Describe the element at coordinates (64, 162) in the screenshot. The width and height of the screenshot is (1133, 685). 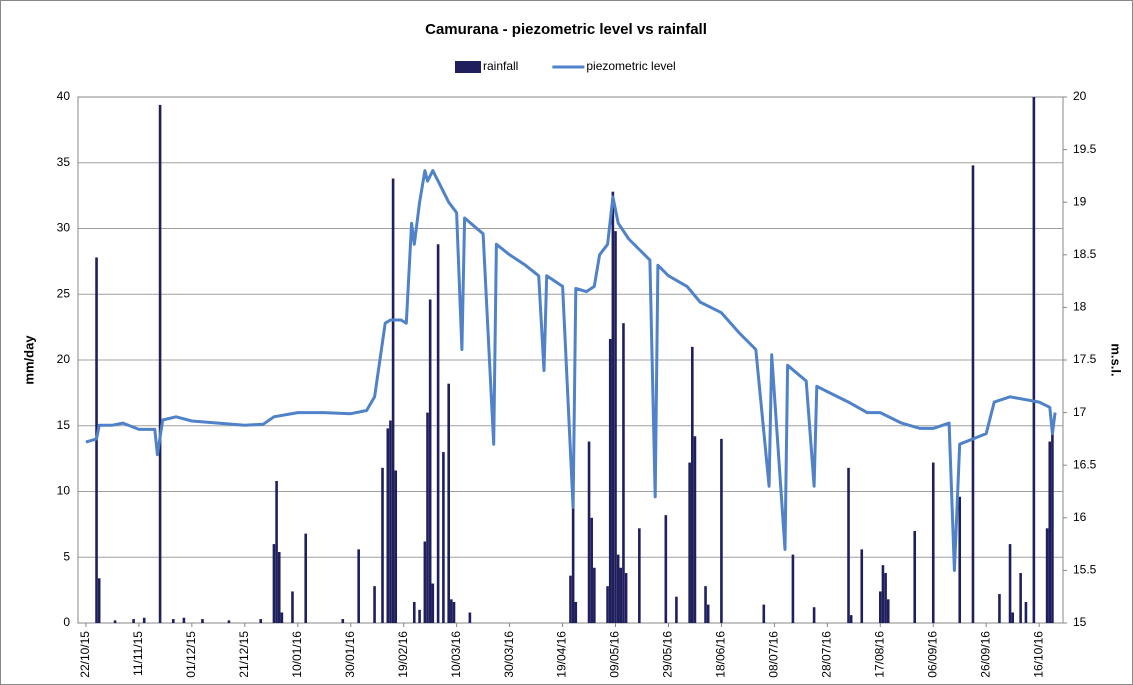
I see `y-tick-label: 35` at that location.